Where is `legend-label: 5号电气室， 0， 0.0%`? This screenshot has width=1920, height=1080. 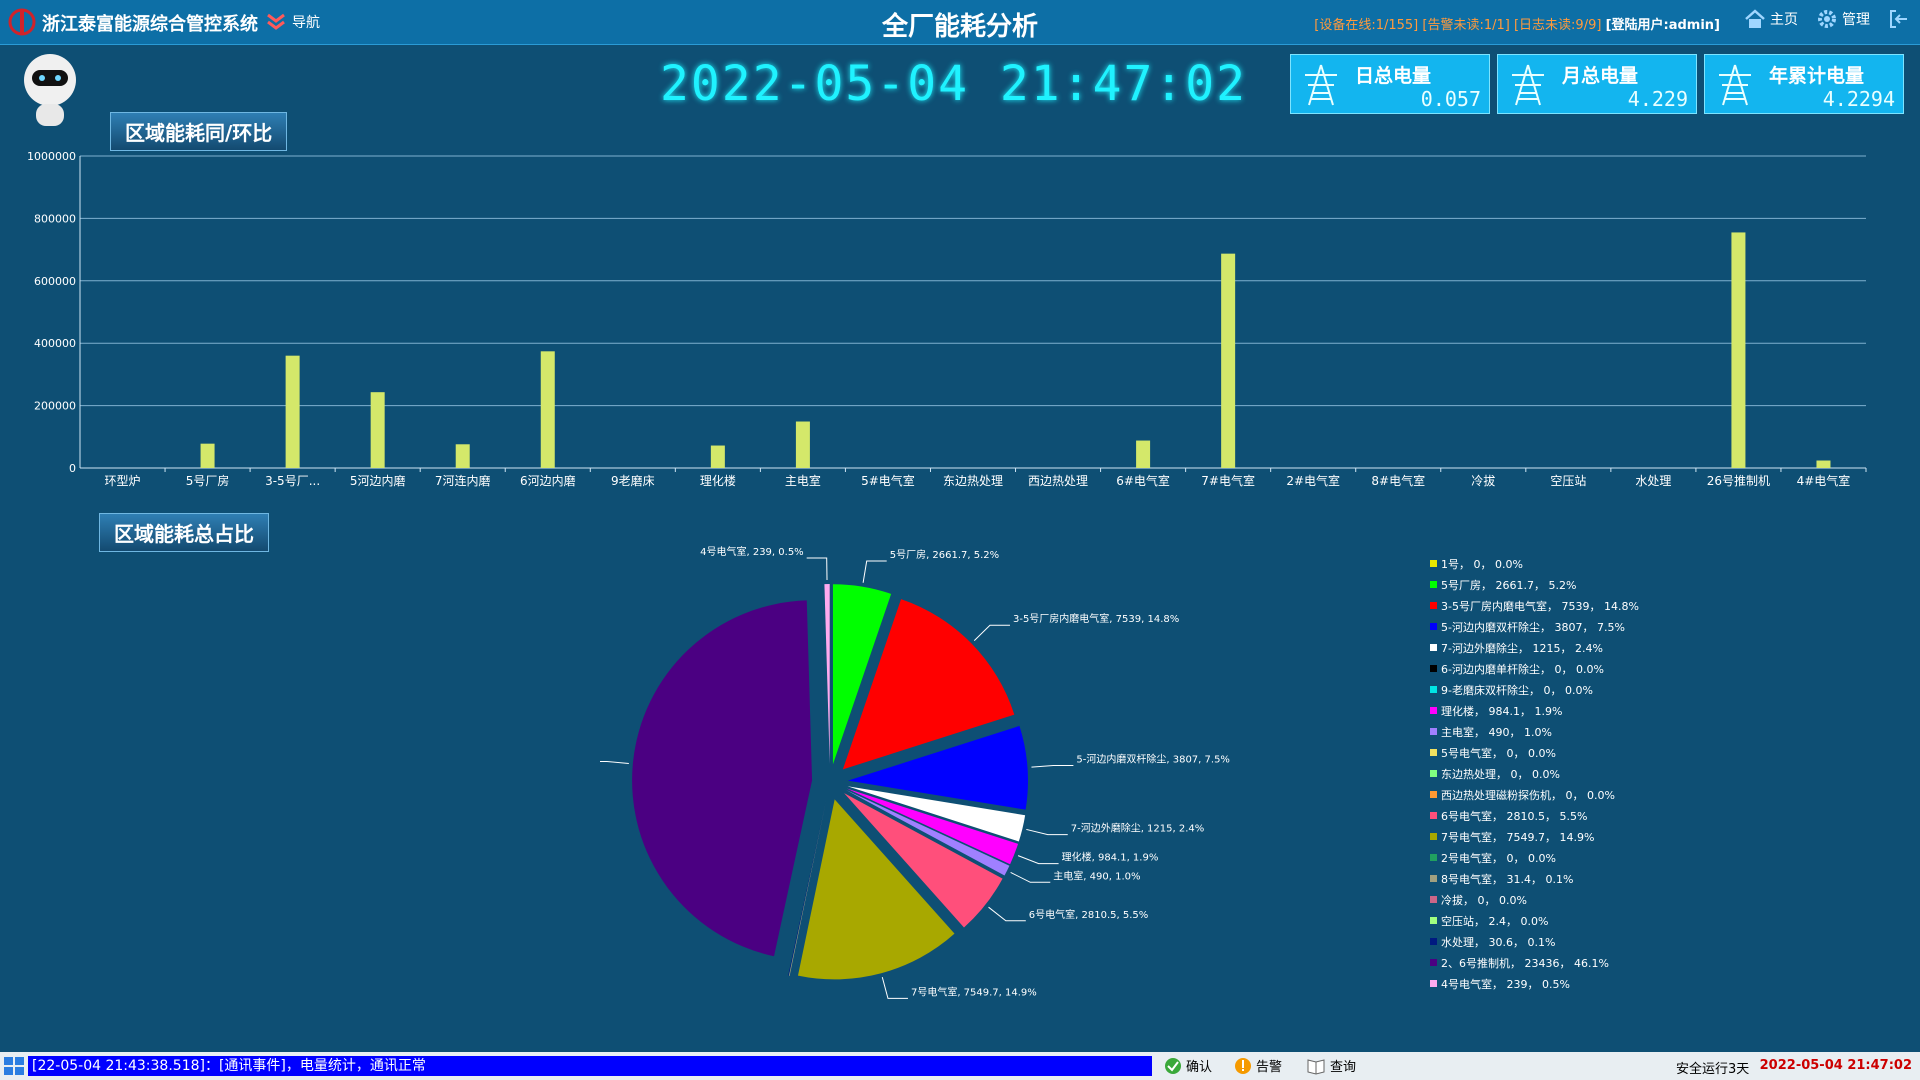 legend-label: 5号电气室， 0， 0.0% is located at coordinates (1498, 753).